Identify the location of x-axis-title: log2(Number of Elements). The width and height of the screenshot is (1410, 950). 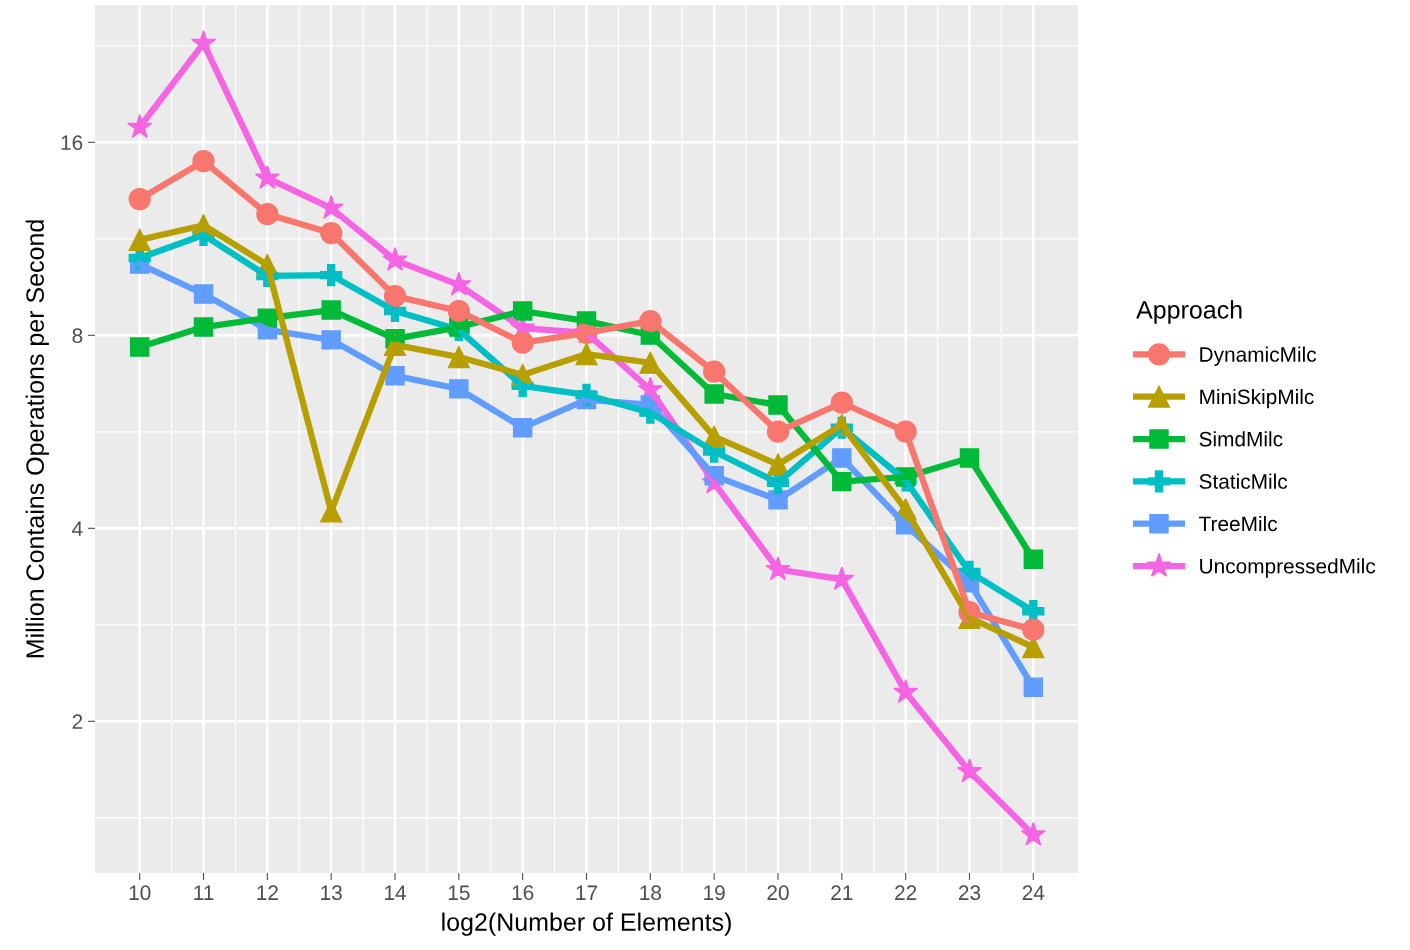
(586, 924).